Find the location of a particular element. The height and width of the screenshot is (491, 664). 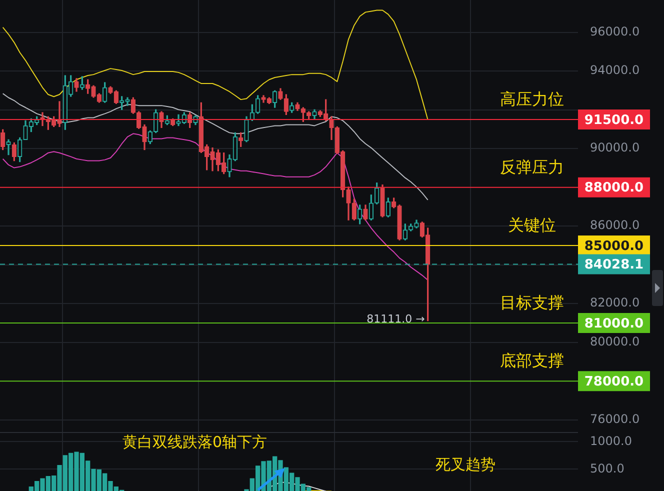

y-tick-label: 1000.0 is located at coordinates (611, 441).